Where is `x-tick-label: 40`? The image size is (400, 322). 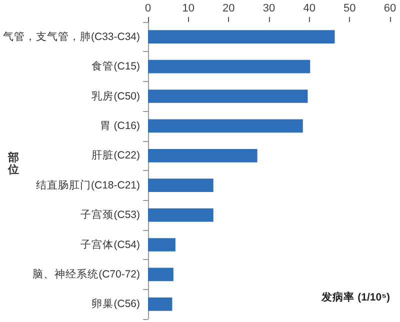 x-tick-label: 40 is located at coordinates (309, 8).